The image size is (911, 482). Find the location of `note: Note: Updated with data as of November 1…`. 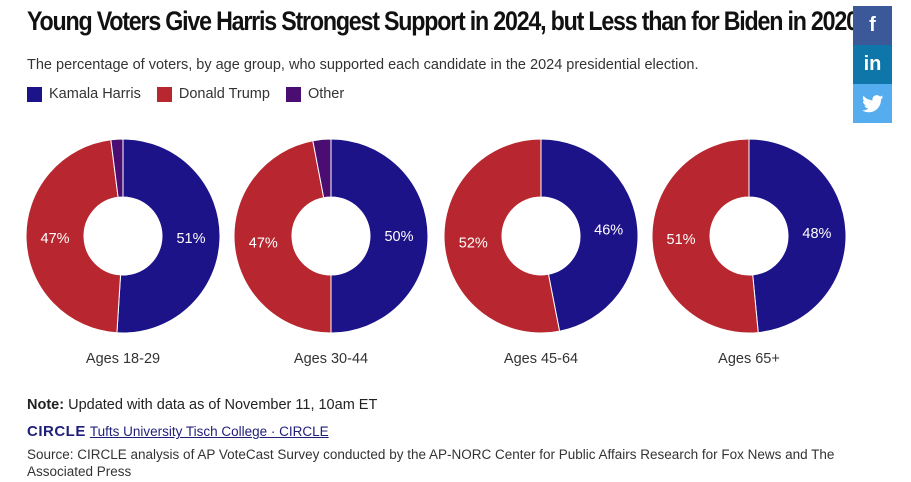

note: Note: Updated with data as of November 1… is located at coordinates (202, 405).